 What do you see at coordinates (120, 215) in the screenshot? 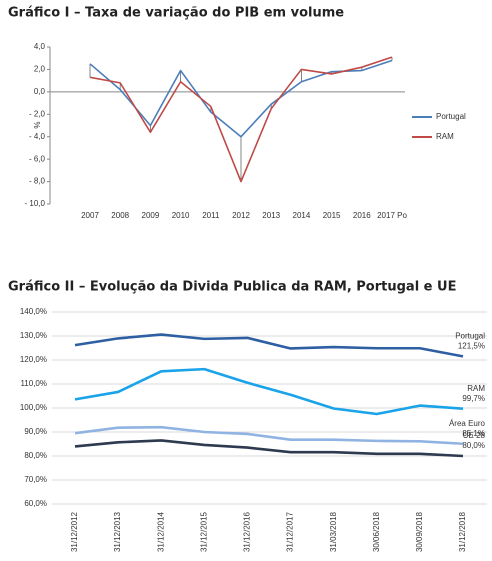
I see `x-tick-label: 2008` at bounding box center [120, 215].